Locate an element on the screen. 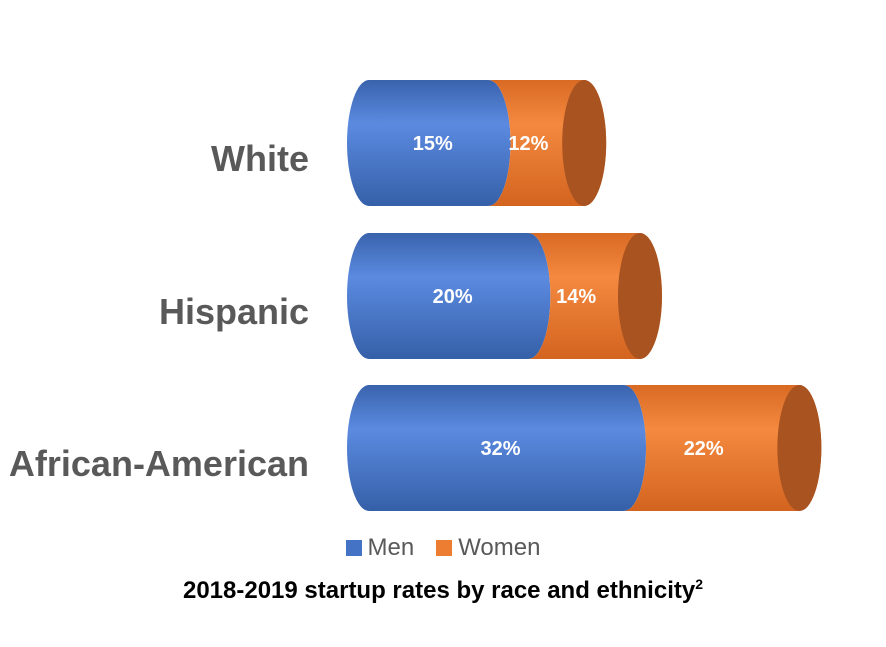 This screenshot has height=647, width=886. caption-footnote: 2 is located at coordinates (699, 584).